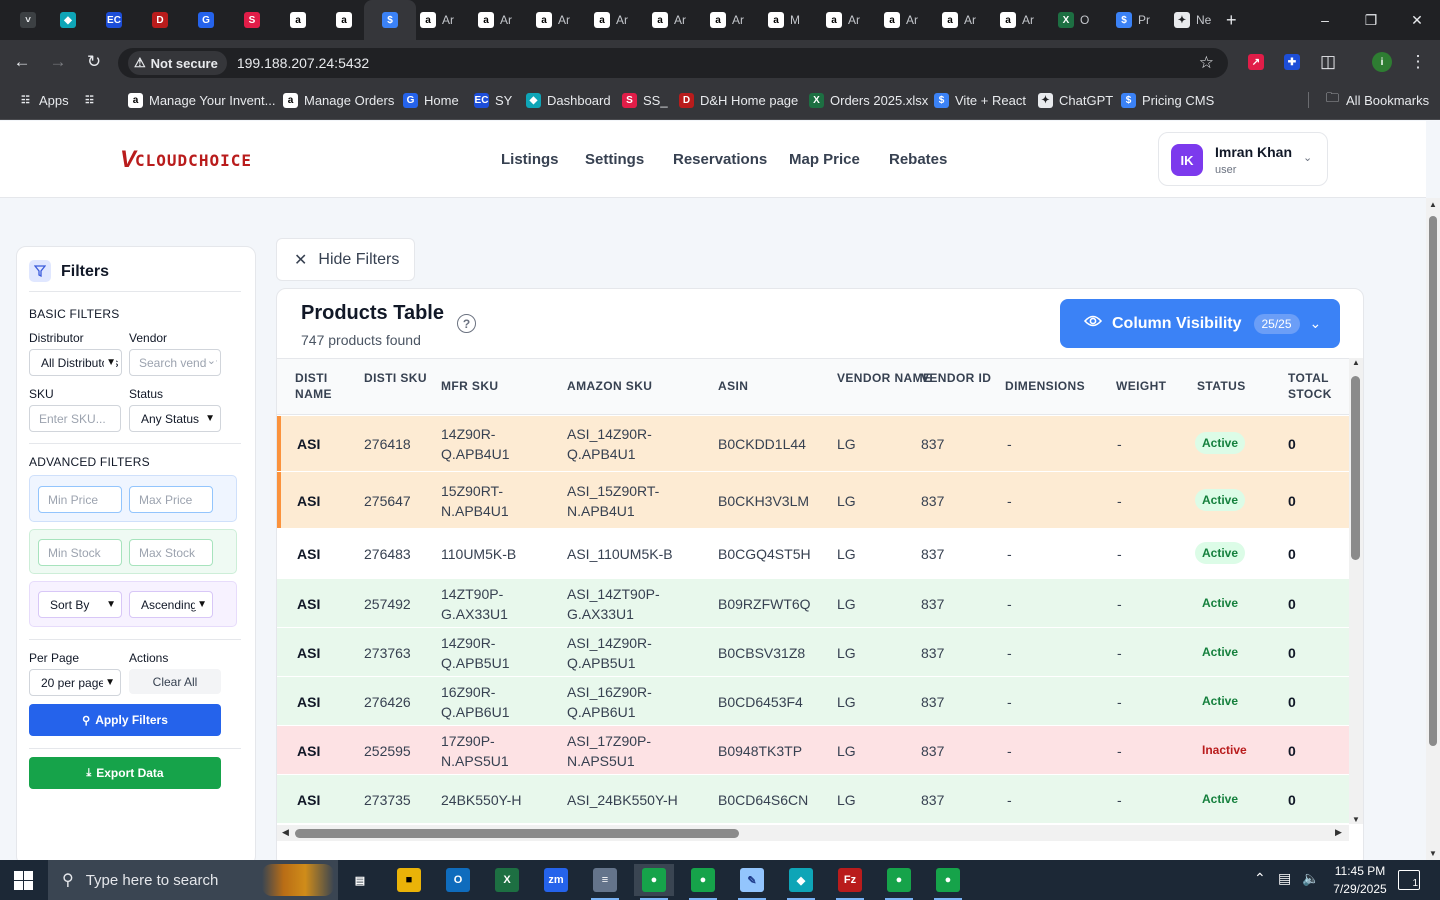 The height and width of the screenshot is (900, 1440). Describe the element at coordinates (338, 100) in the screenshot. I see `bookmark-item: a Manage Orders` at that location.